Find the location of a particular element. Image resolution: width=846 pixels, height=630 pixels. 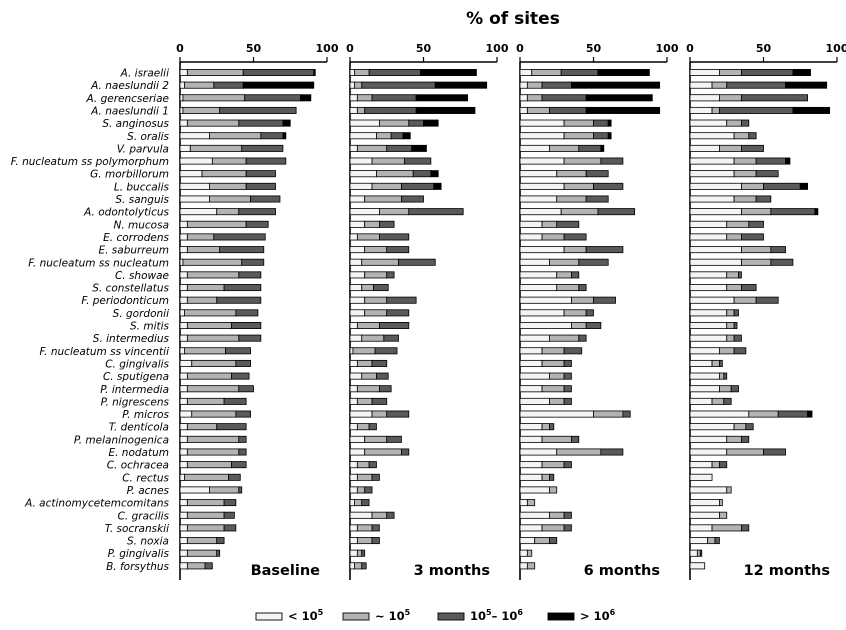

category-label: S. sanguis is located at coordinates (142, 200).